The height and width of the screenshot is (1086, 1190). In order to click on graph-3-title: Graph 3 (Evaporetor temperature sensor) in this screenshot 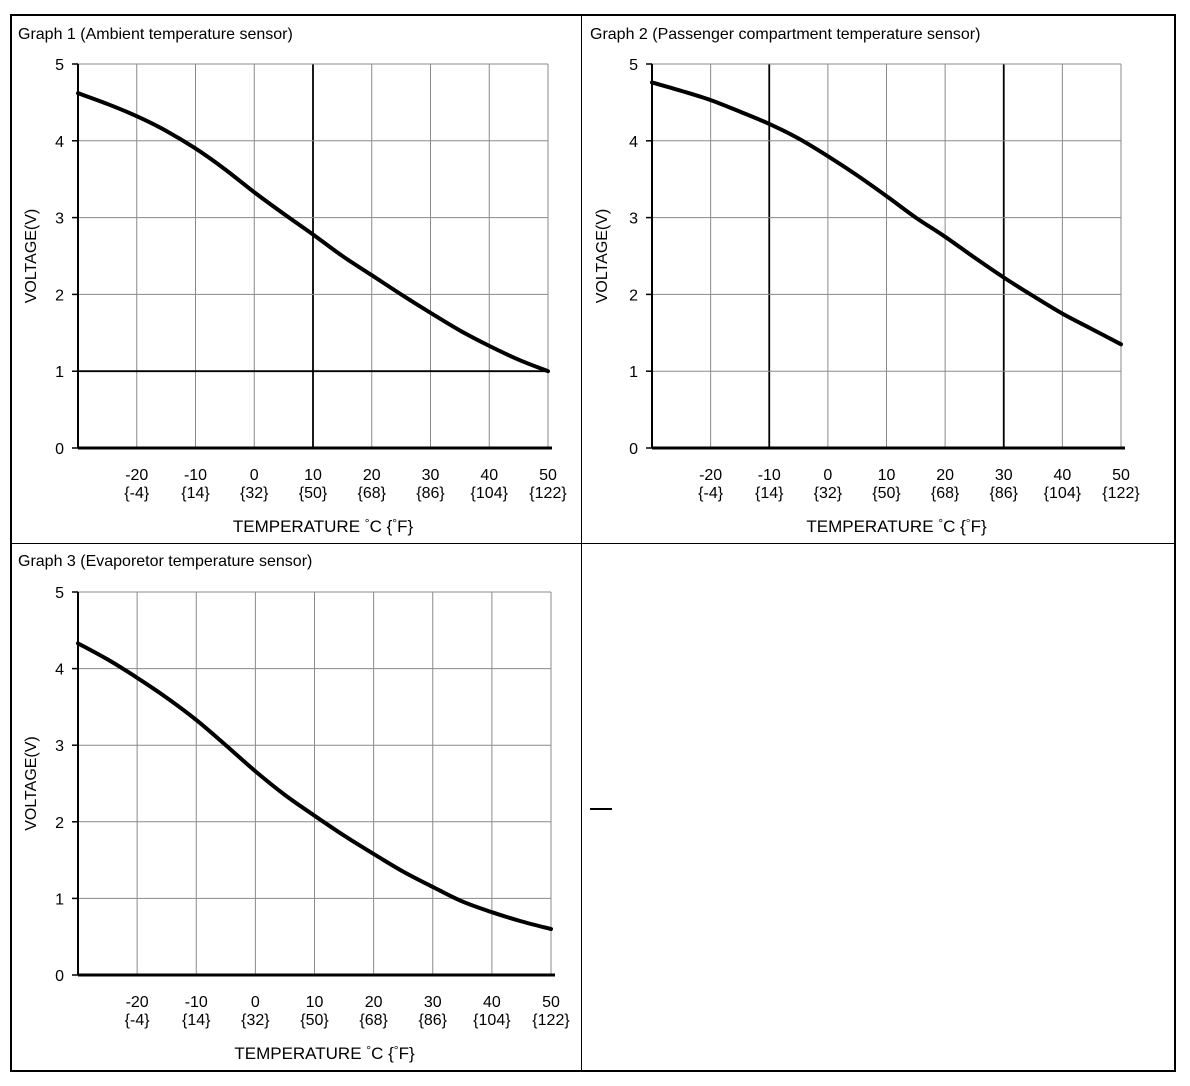, I will do `click(165, 561)`.